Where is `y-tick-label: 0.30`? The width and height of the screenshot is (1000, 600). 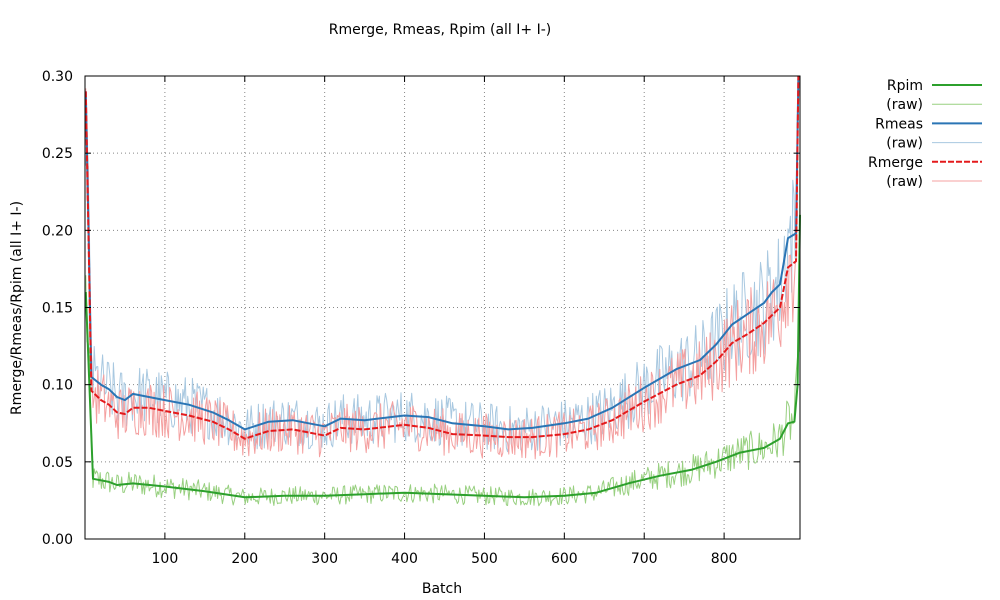 y-tick-label: 0.30 is located at coordinates (57, 77).